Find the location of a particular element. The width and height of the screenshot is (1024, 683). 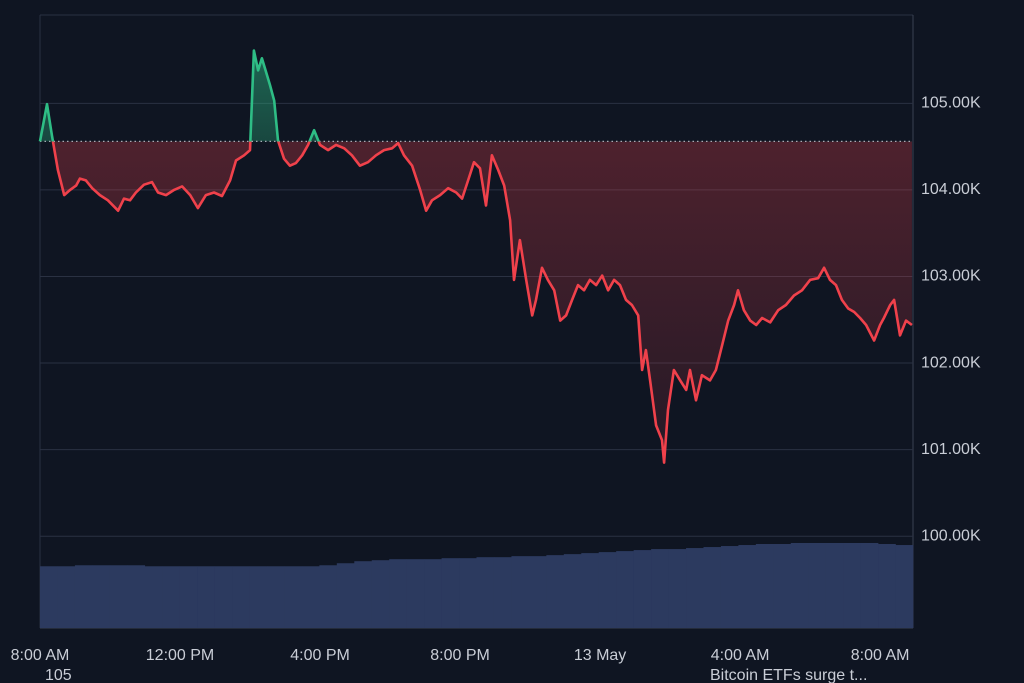

x-tick-label: 8:00 PM is located at coordinates (460, 655).